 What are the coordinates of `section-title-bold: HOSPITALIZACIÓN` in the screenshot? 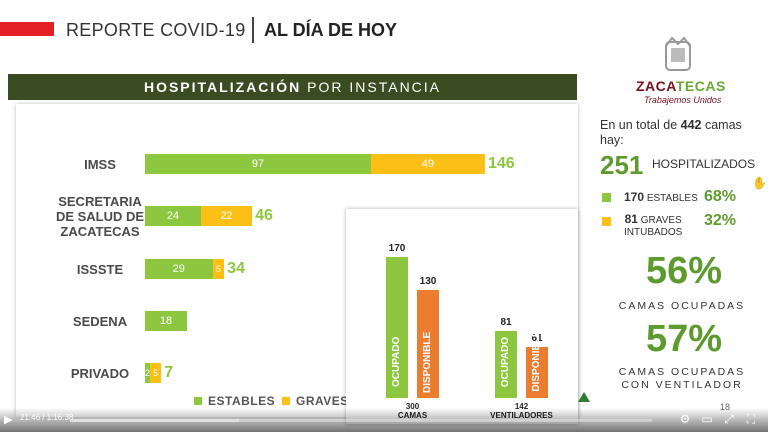 It's located at (222, 87).